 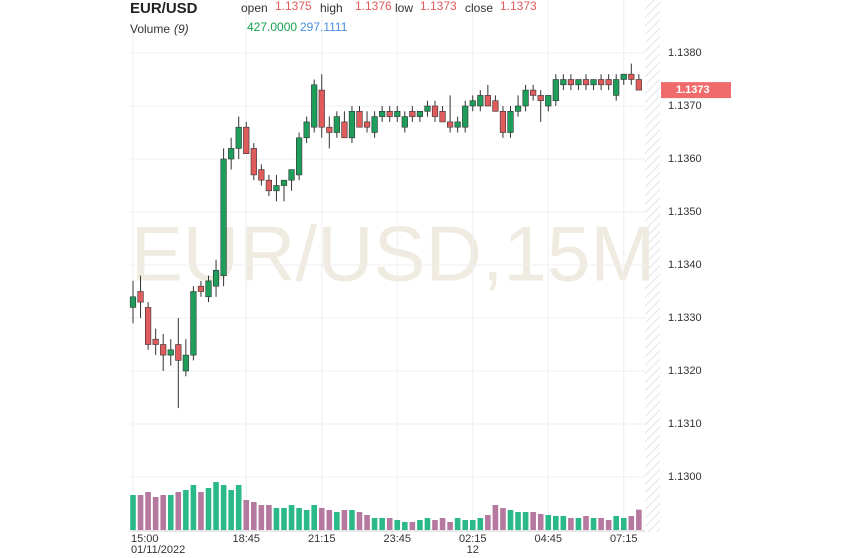 I want to click on volume-value: 427.0000, so click(x=272, y=27).